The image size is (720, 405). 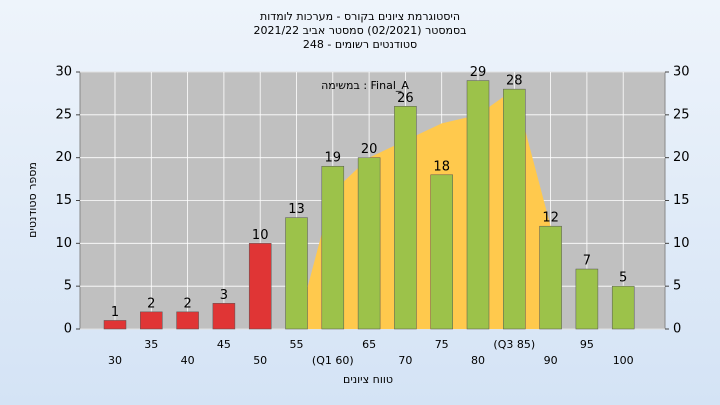 What do you see at coordinates (681, 114) in the screenshot?
I see `y2-tick-label: 25` at bounding box center [681, 114].